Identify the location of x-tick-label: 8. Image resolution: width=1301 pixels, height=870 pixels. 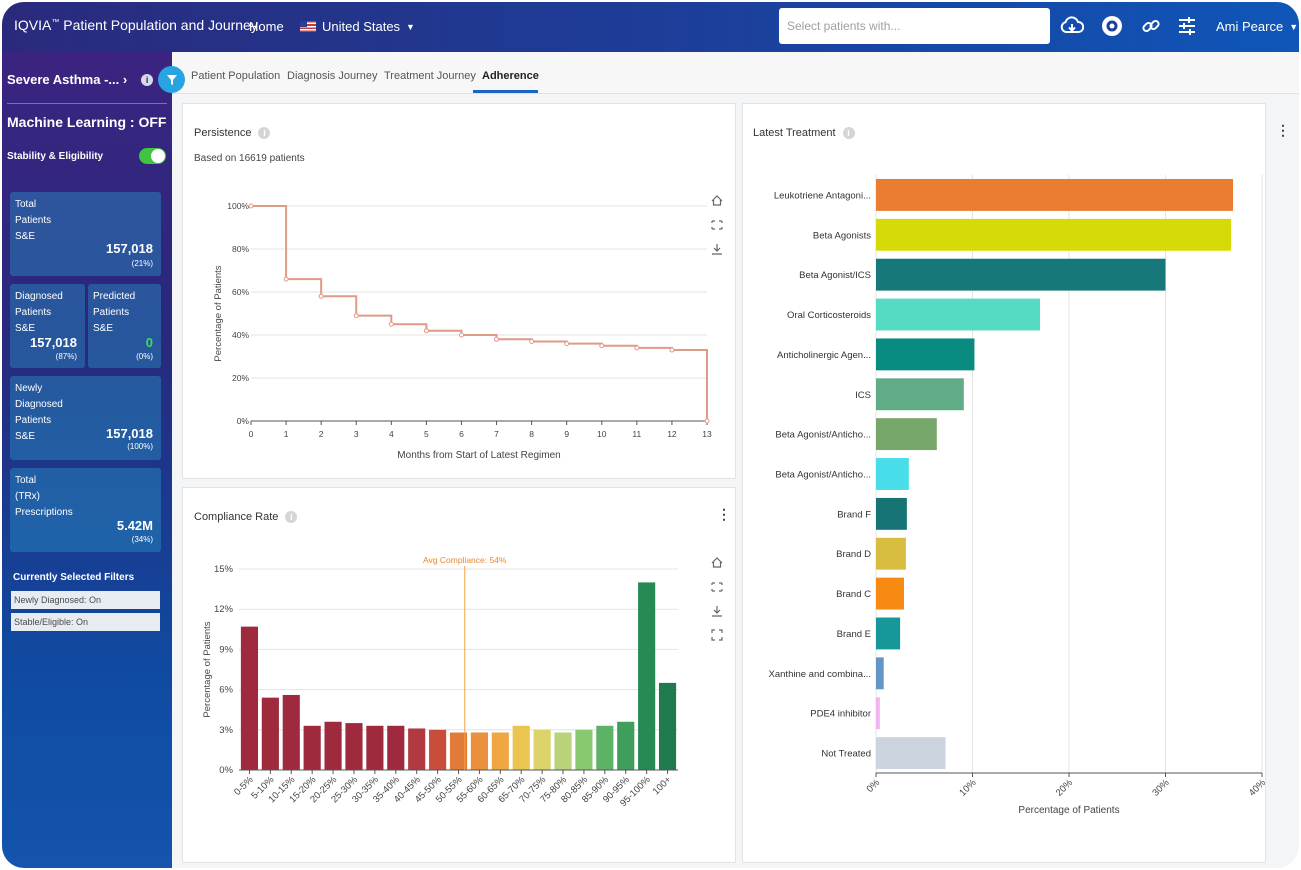
(531, 434).